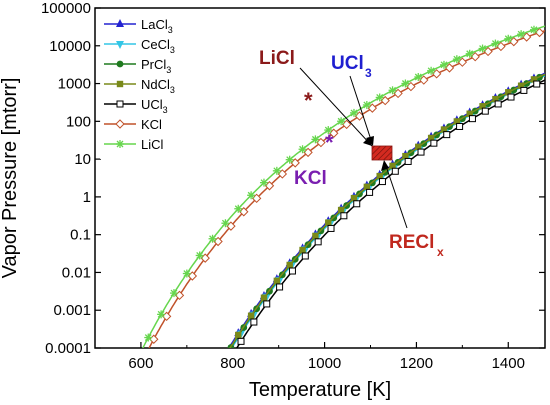 The height and width of the screenshot is (405, 550). I want to click on legend-label: UCl3, so click(154, 106).